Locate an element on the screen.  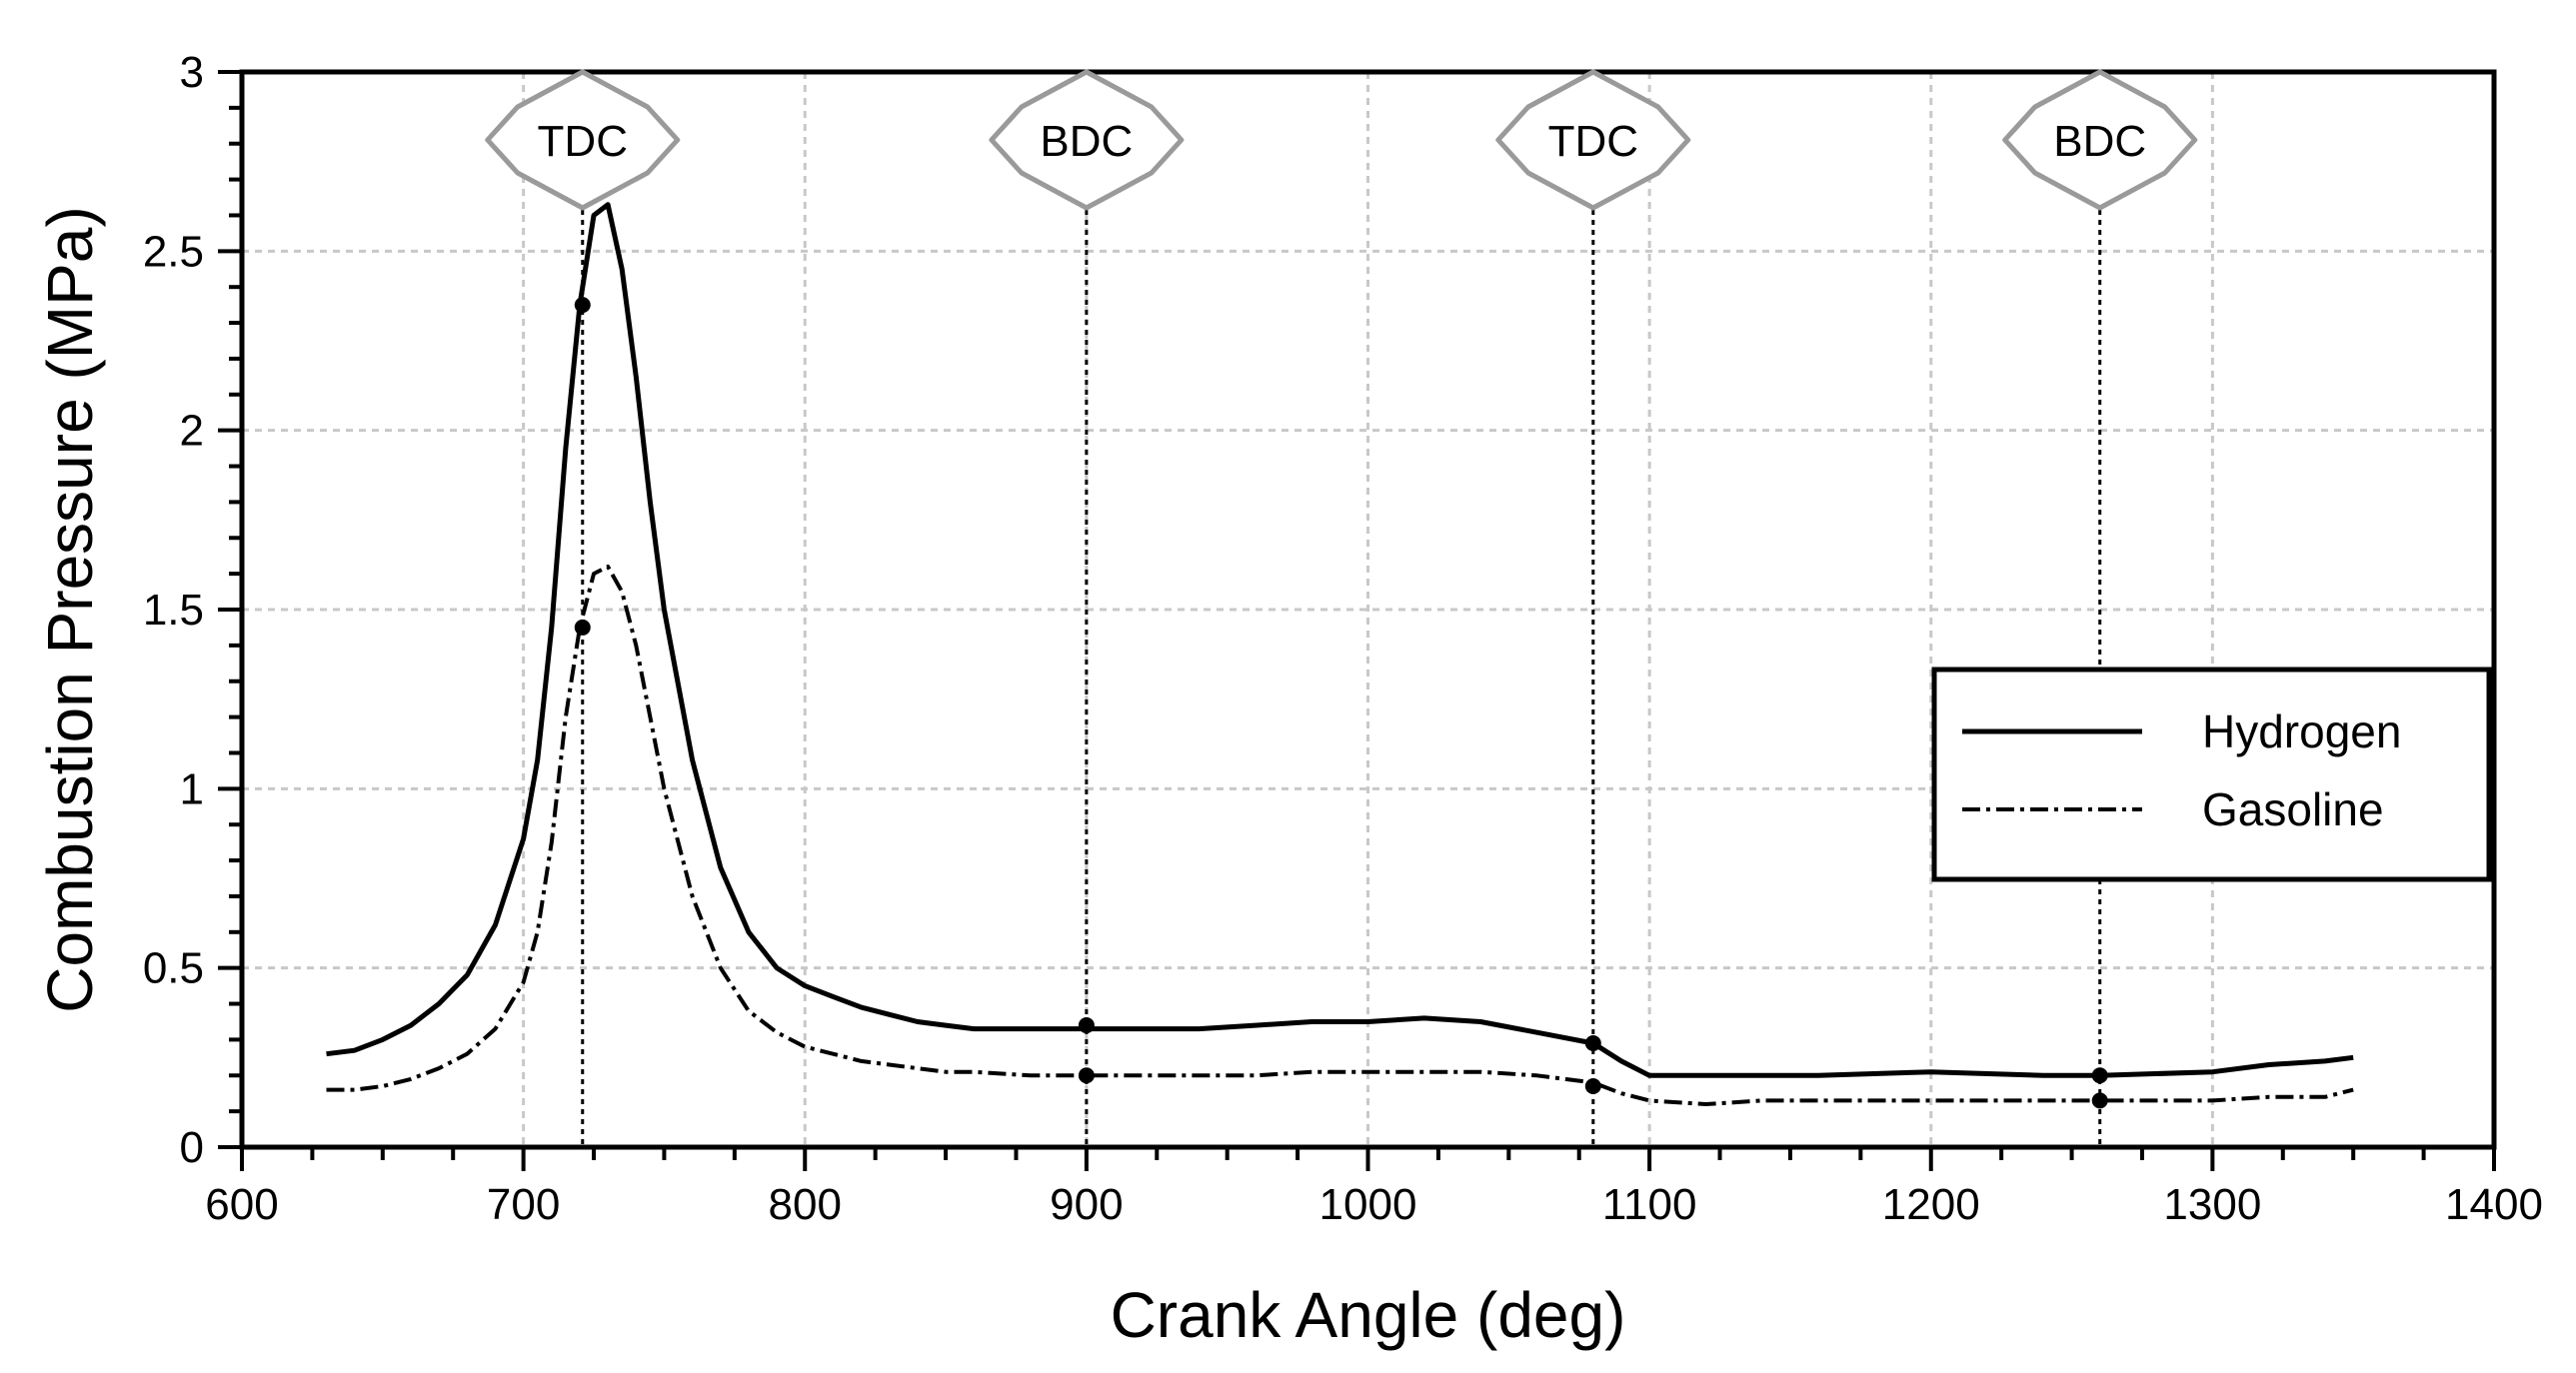
x-tick-label: 1000 is located at coordinates (1368, 1204).